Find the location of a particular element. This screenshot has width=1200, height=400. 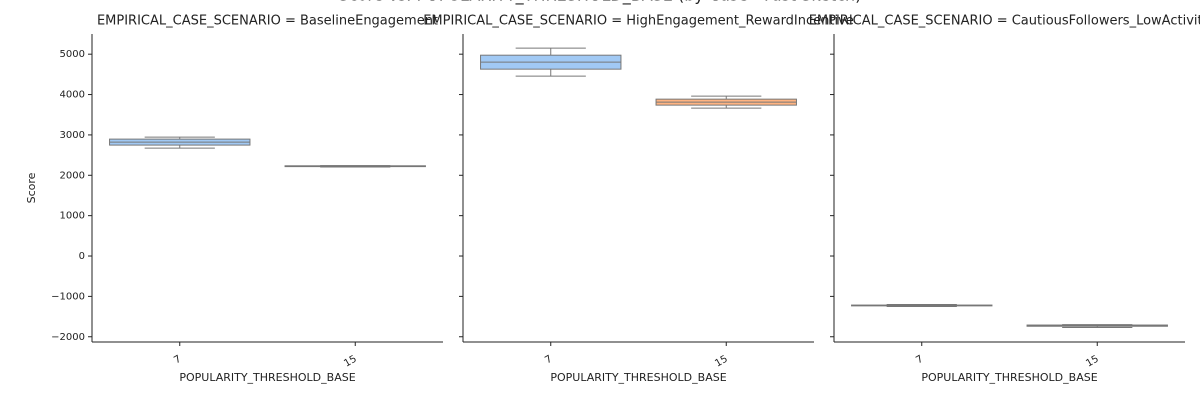

y-tick-label: 0 is located at coordinates (82, 256).